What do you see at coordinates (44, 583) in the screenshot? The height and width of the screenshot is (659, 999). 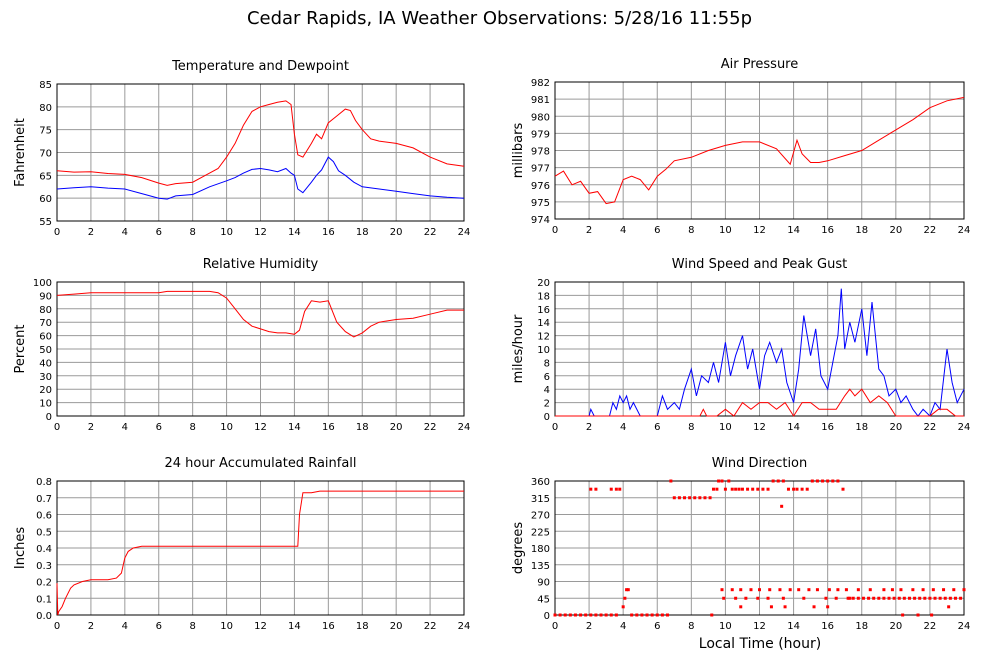 I see `y-tick-label: 0.2` at bounding box center [44, 583].